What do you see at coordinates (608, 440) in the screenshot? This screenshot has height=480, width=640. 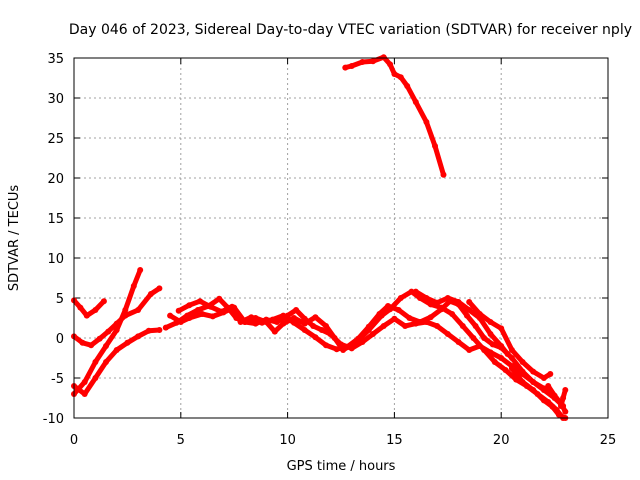 I see `x-tick-label: 25` at bounding box center [608, 440].